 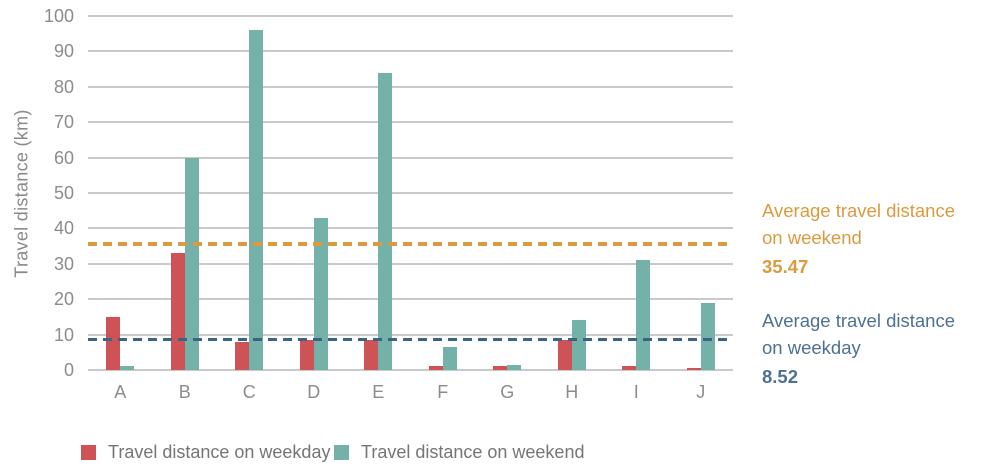 I want to click on weekend-average-value: 35.47, so click(x=785, y=266).